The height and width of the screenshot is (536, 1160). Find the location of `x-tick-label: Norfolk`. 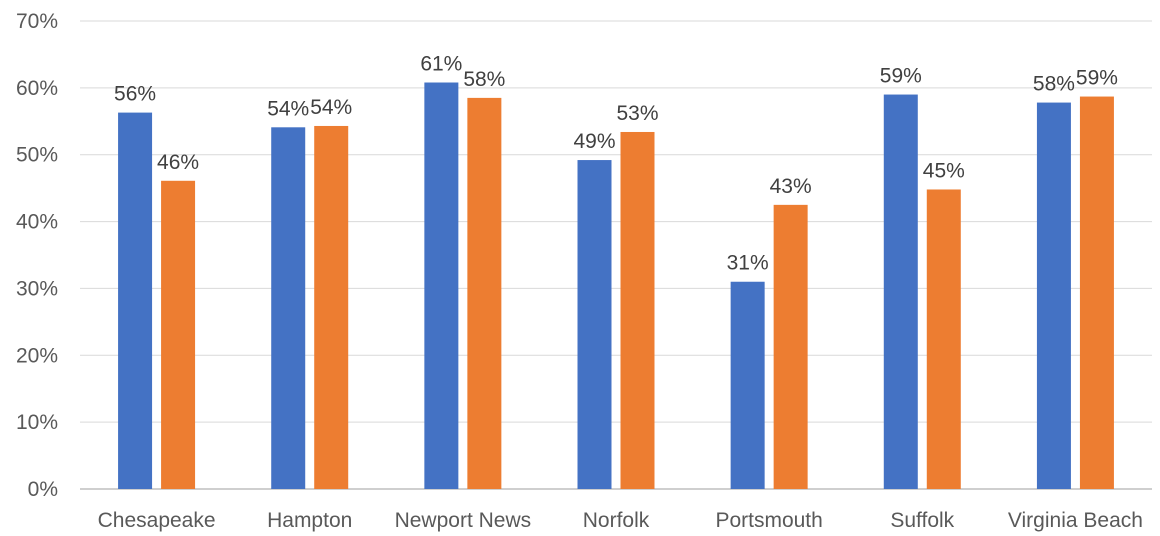

x-tick-label: Norfolk is located at coordinates (616, 520).